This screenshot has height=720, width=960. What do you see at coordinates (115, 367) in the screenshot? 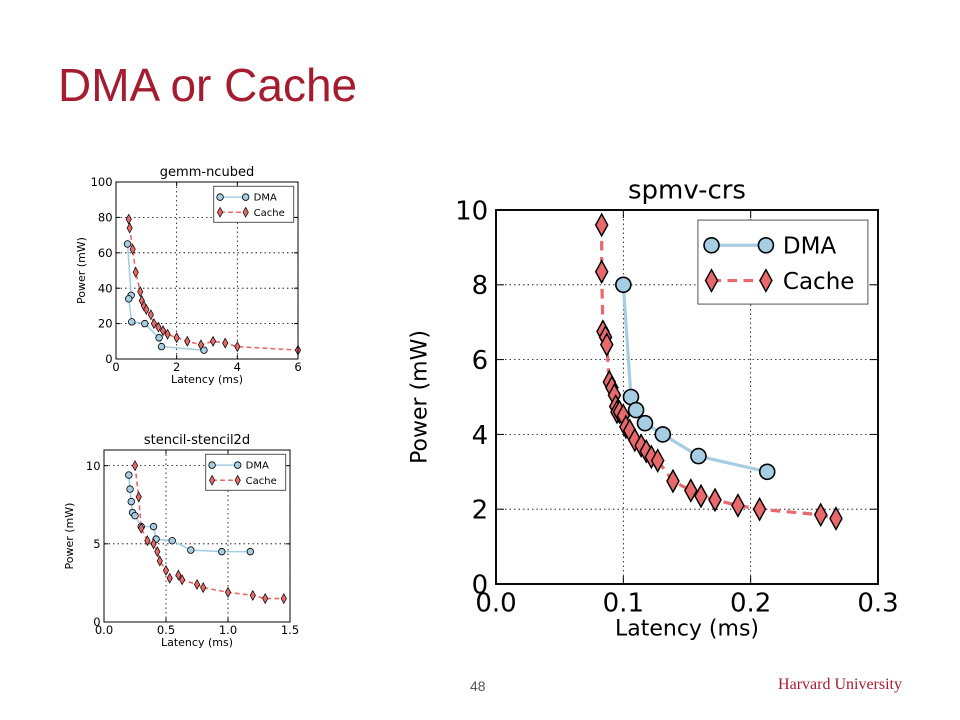
I see `x-tick-label: 0` at bounding box center [115, 367].